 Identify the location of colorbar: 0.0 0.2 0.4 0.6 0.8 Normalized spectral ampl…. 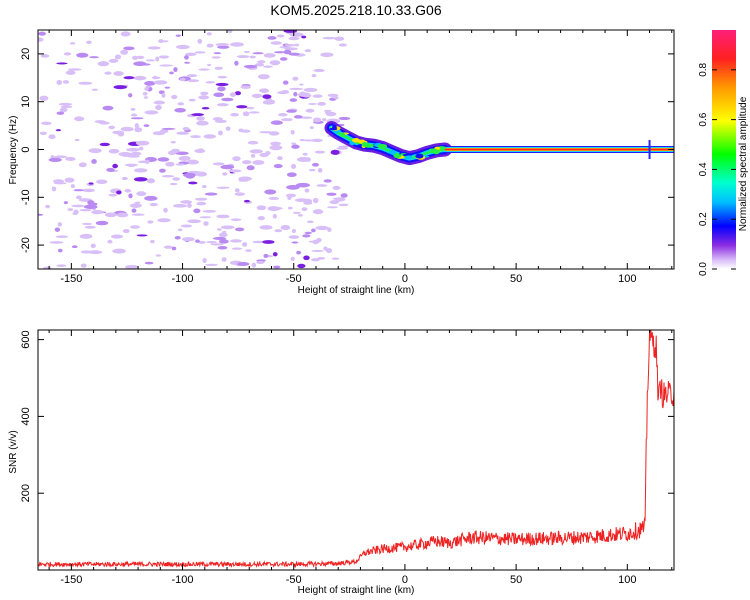
(723, 153).